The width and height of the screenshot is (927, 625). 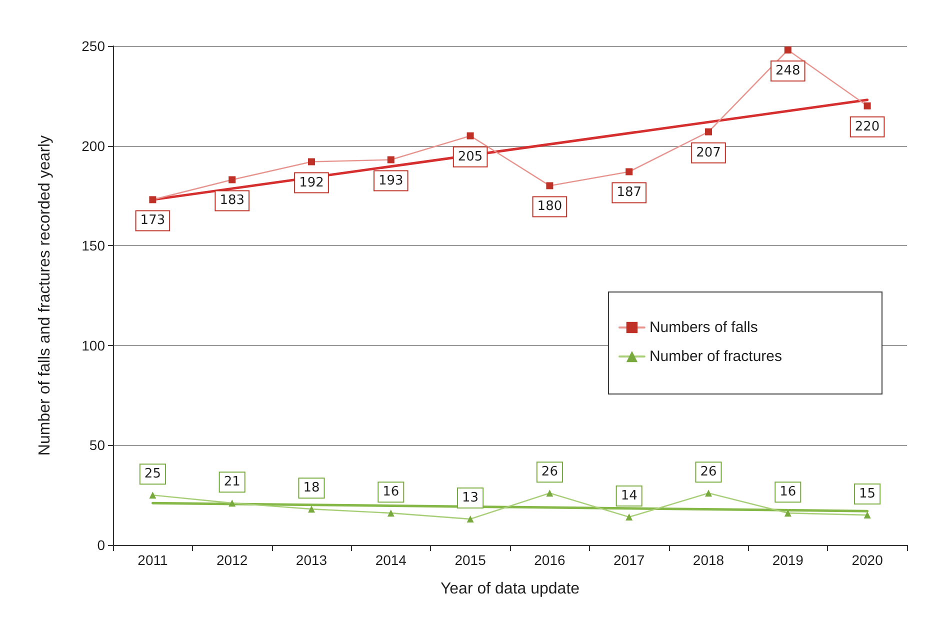 I want to click on data-label: 13, so click(x=470, y=498).